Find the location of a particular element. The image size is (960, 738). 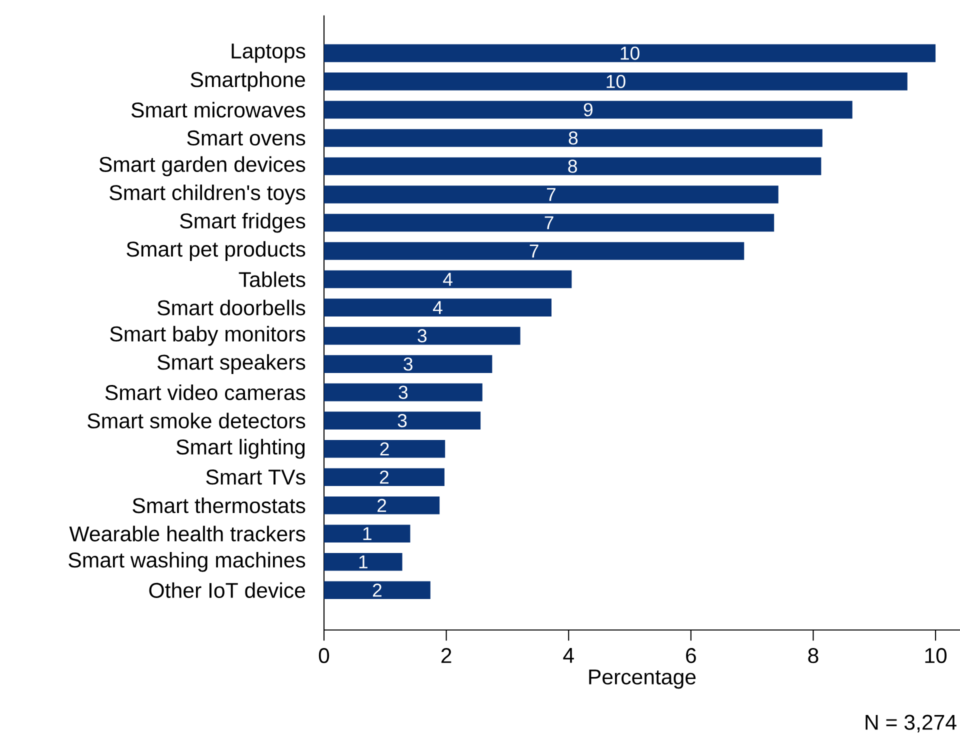

x-tick-label: 6 is located at coordinates (691, 656).